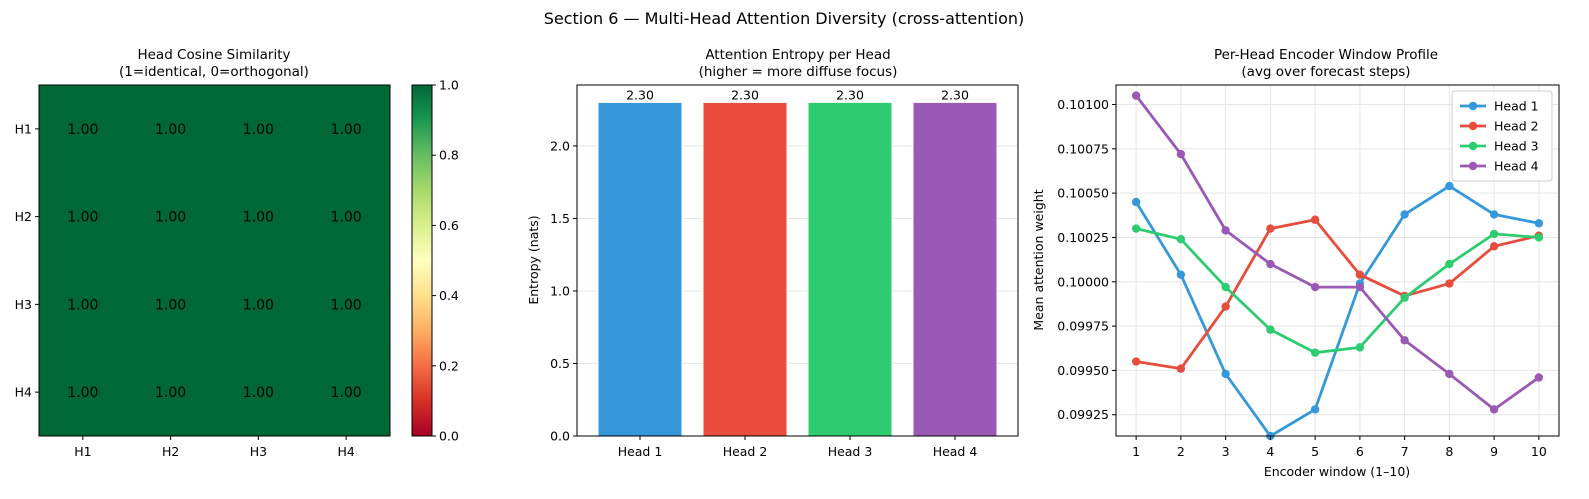  What do you see at coordinates (449, 85) in the screenshot?
I see `colorbar-tick-label: 1.0` at bounding box center [449, 85].